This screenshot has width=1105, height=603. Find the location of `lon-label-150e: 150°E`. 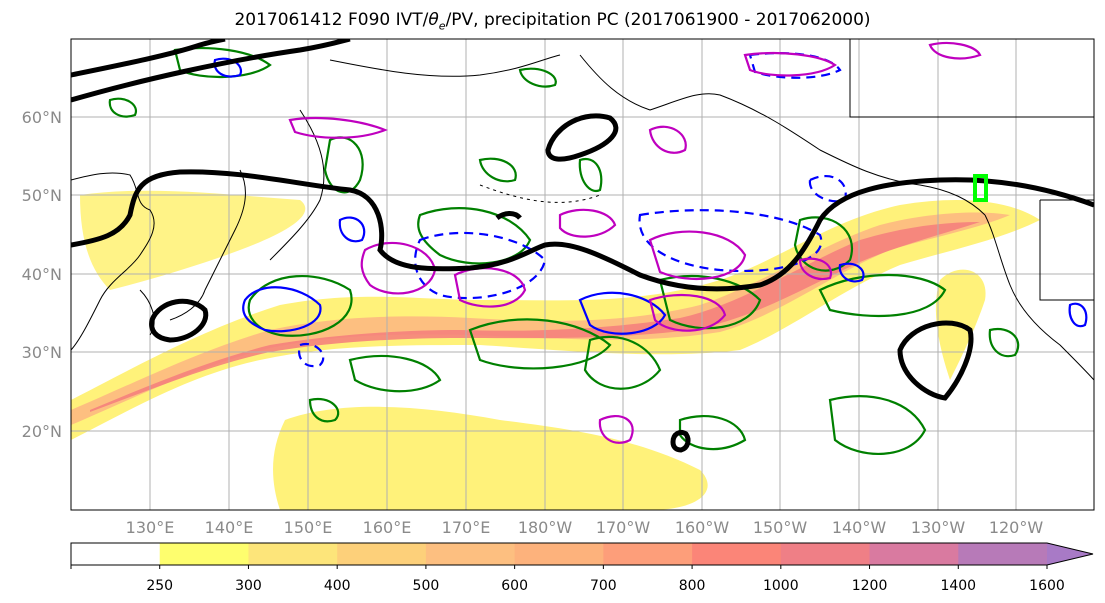

lon-label-150e: 150°E is located at coordinates (308, 527).